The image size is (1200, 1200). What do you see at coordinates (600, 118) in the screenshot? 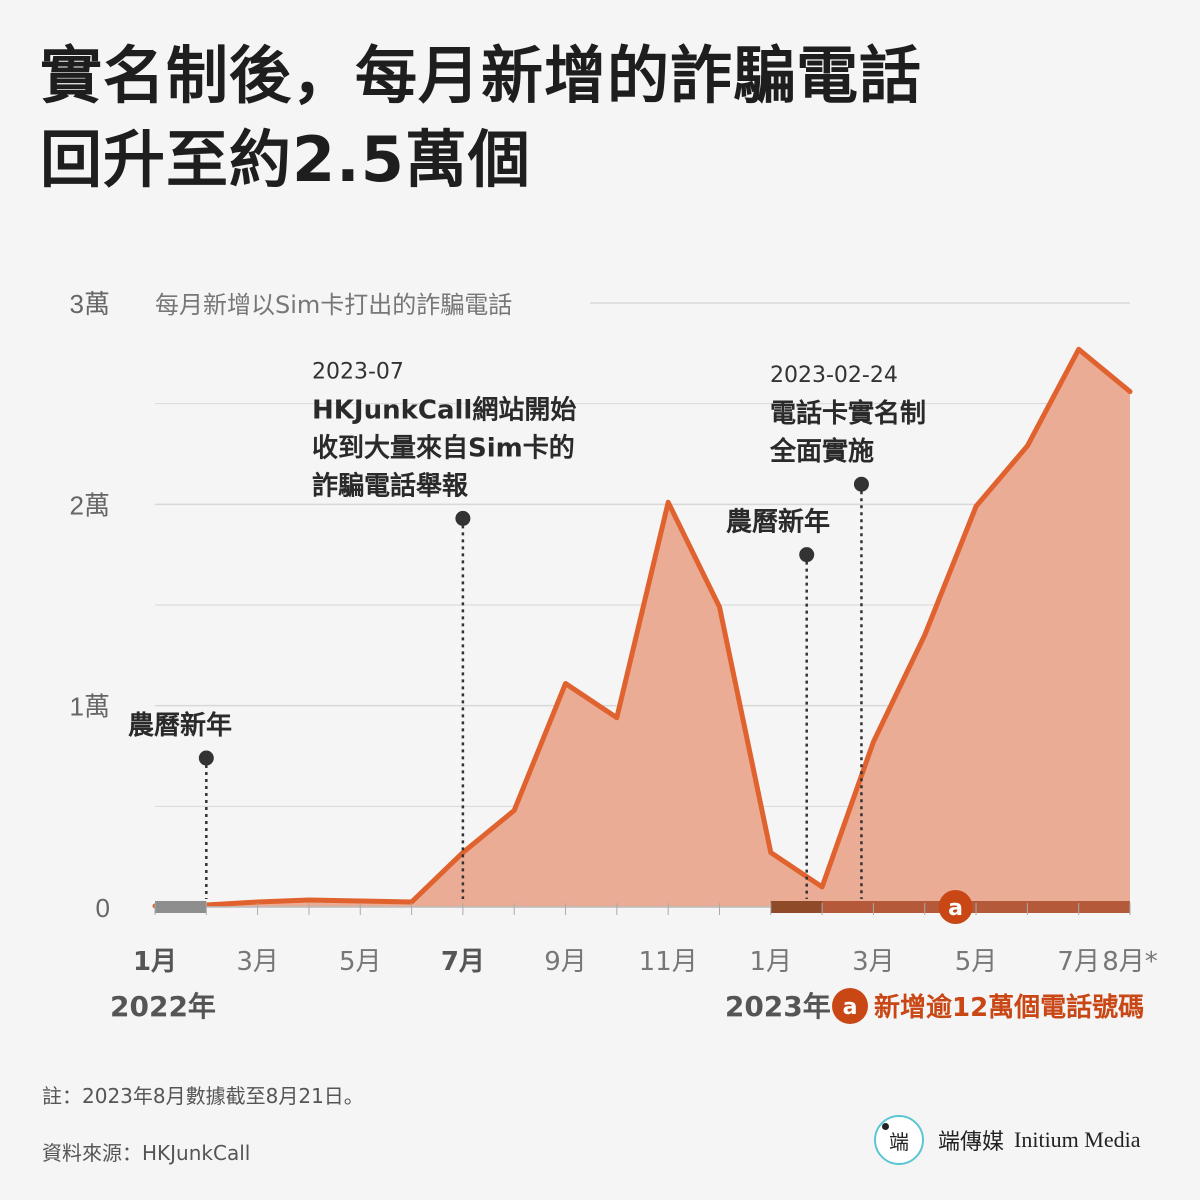
I see `page-title: 實名制後，每月新增的詐騙電話 回升至約2.5萬個` at bounding box center [600, 118].